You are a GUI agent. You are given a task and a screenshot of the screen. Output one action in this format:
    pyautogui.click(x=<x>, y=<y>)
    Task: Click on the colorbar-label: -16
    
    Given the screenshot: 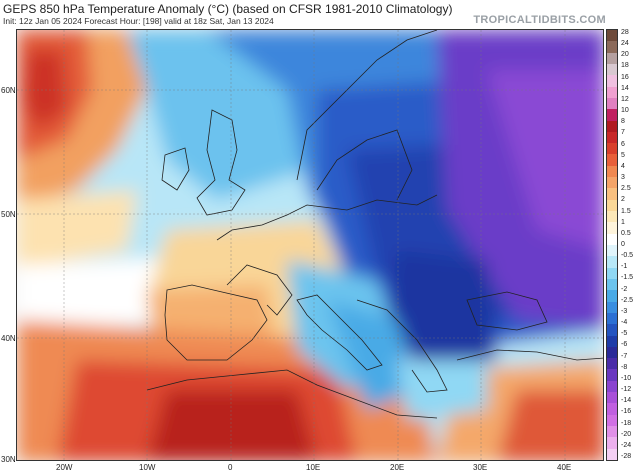 What is the action you would take?
    pyautogui.click(x=626, y=412)
    